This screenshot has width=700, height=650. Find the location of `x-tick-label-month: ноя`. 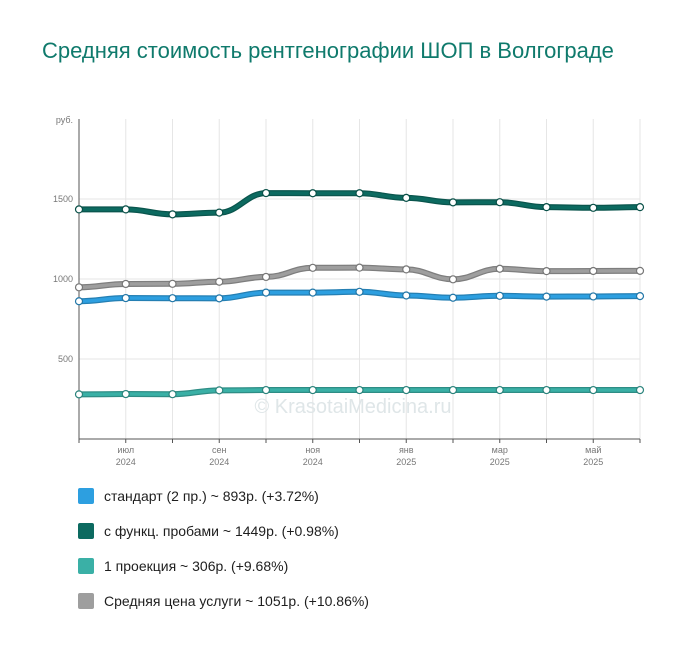

x-tick-label-month: ноя is located at coordinates (312, 450).